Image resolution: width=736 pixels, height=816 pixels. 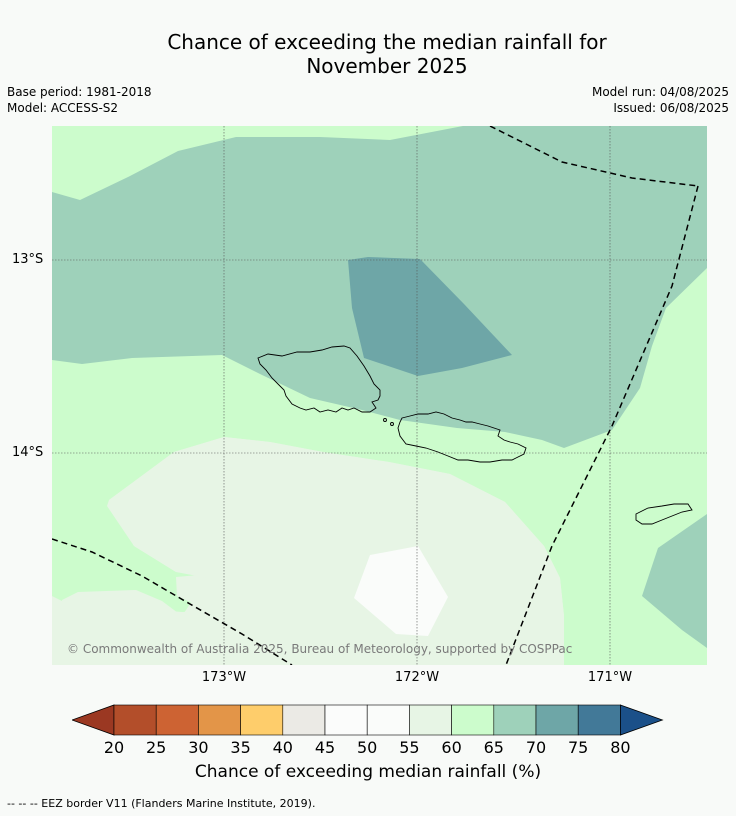 What do you see at coordinates (198, 747) in the screenshot?
I see `colorbar-tick-label: 30` at bounding box center [198, 747].